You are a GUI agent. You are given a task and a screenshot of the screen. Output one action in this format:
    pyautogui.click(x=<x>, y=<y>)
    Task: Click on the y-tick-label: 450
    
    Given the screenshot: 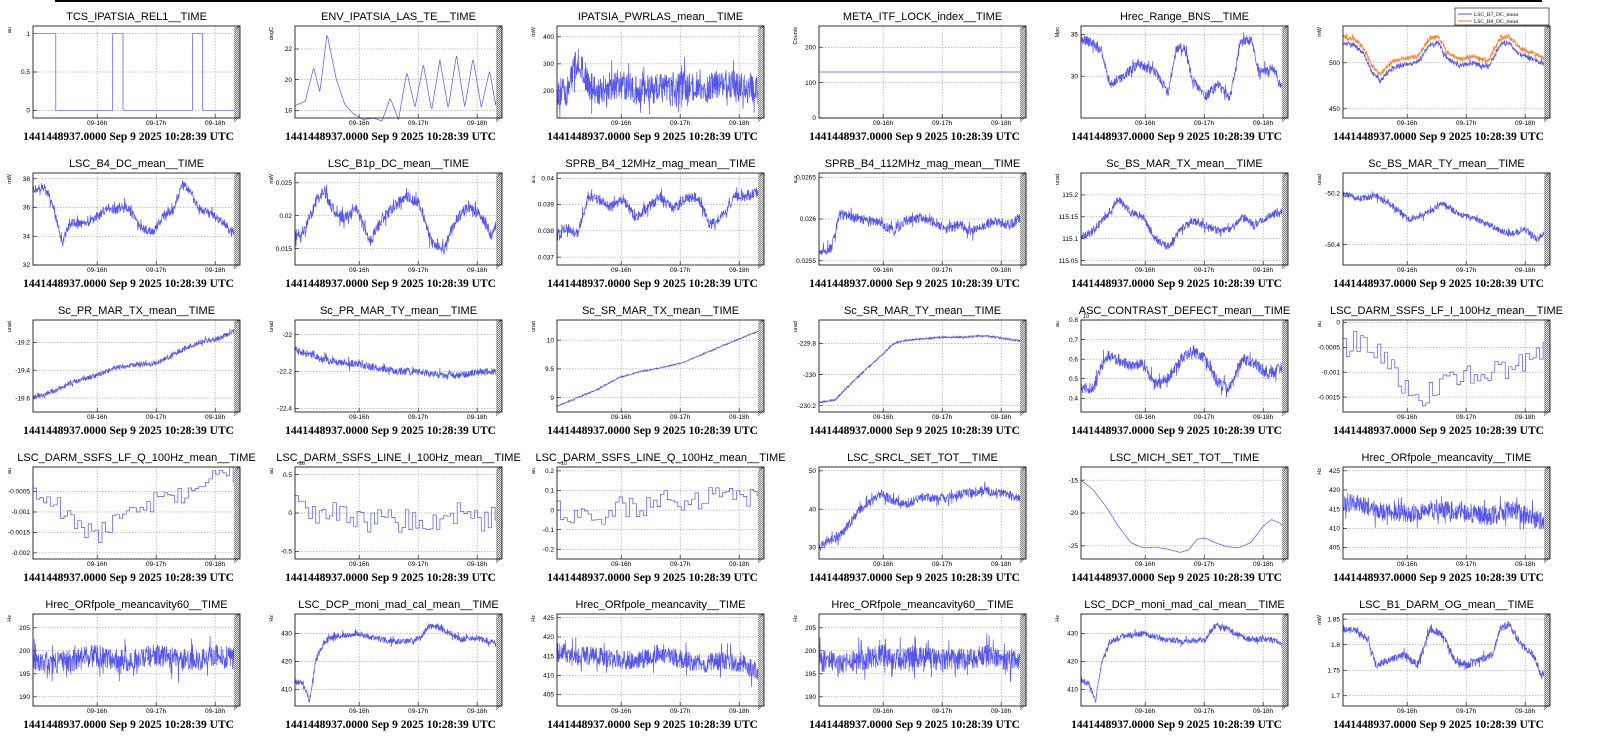 What is the action you would take?
    pyautogui.click(x=1334, y=109)
    